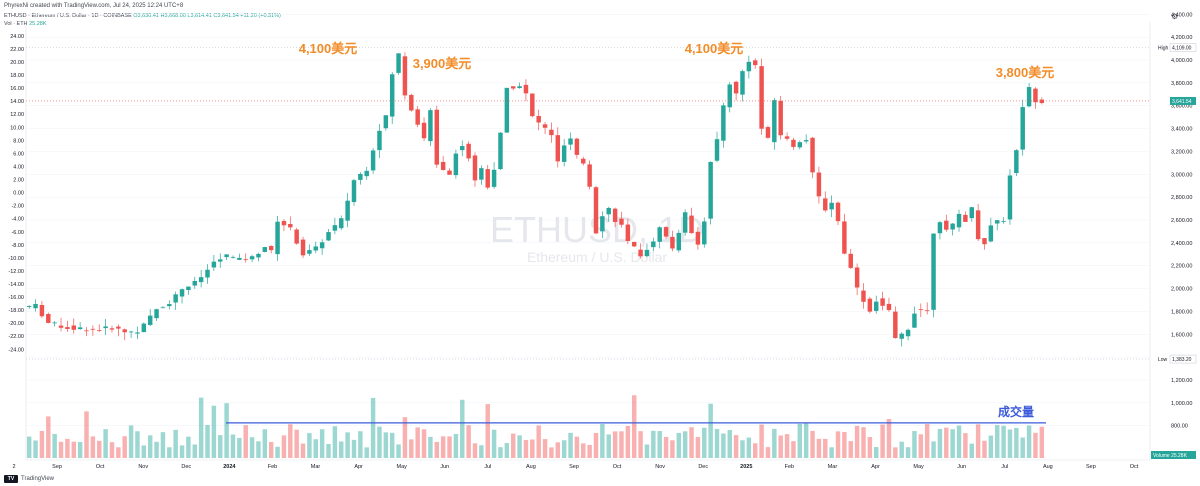  What do you see at coordinates (38, 479) in the screenshot?
I see `tradingview-brand: TradingView` at bounding box center [38, 479].